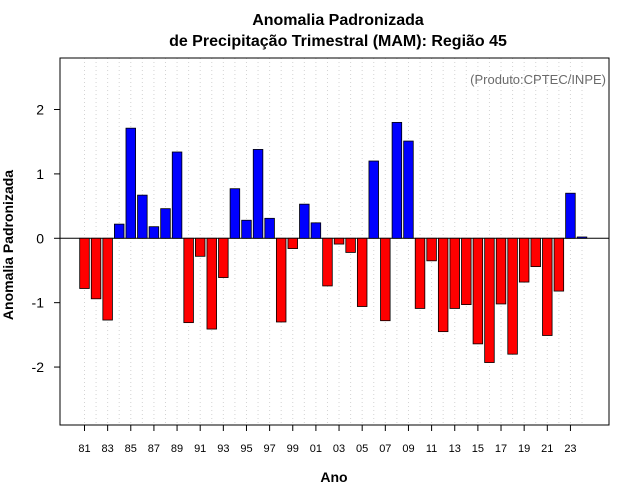 This screenshot has width=640, height=500. Describe the element at coordinates (40, 238) in the screenshot. I see `y-tick-label: 0` at that location.